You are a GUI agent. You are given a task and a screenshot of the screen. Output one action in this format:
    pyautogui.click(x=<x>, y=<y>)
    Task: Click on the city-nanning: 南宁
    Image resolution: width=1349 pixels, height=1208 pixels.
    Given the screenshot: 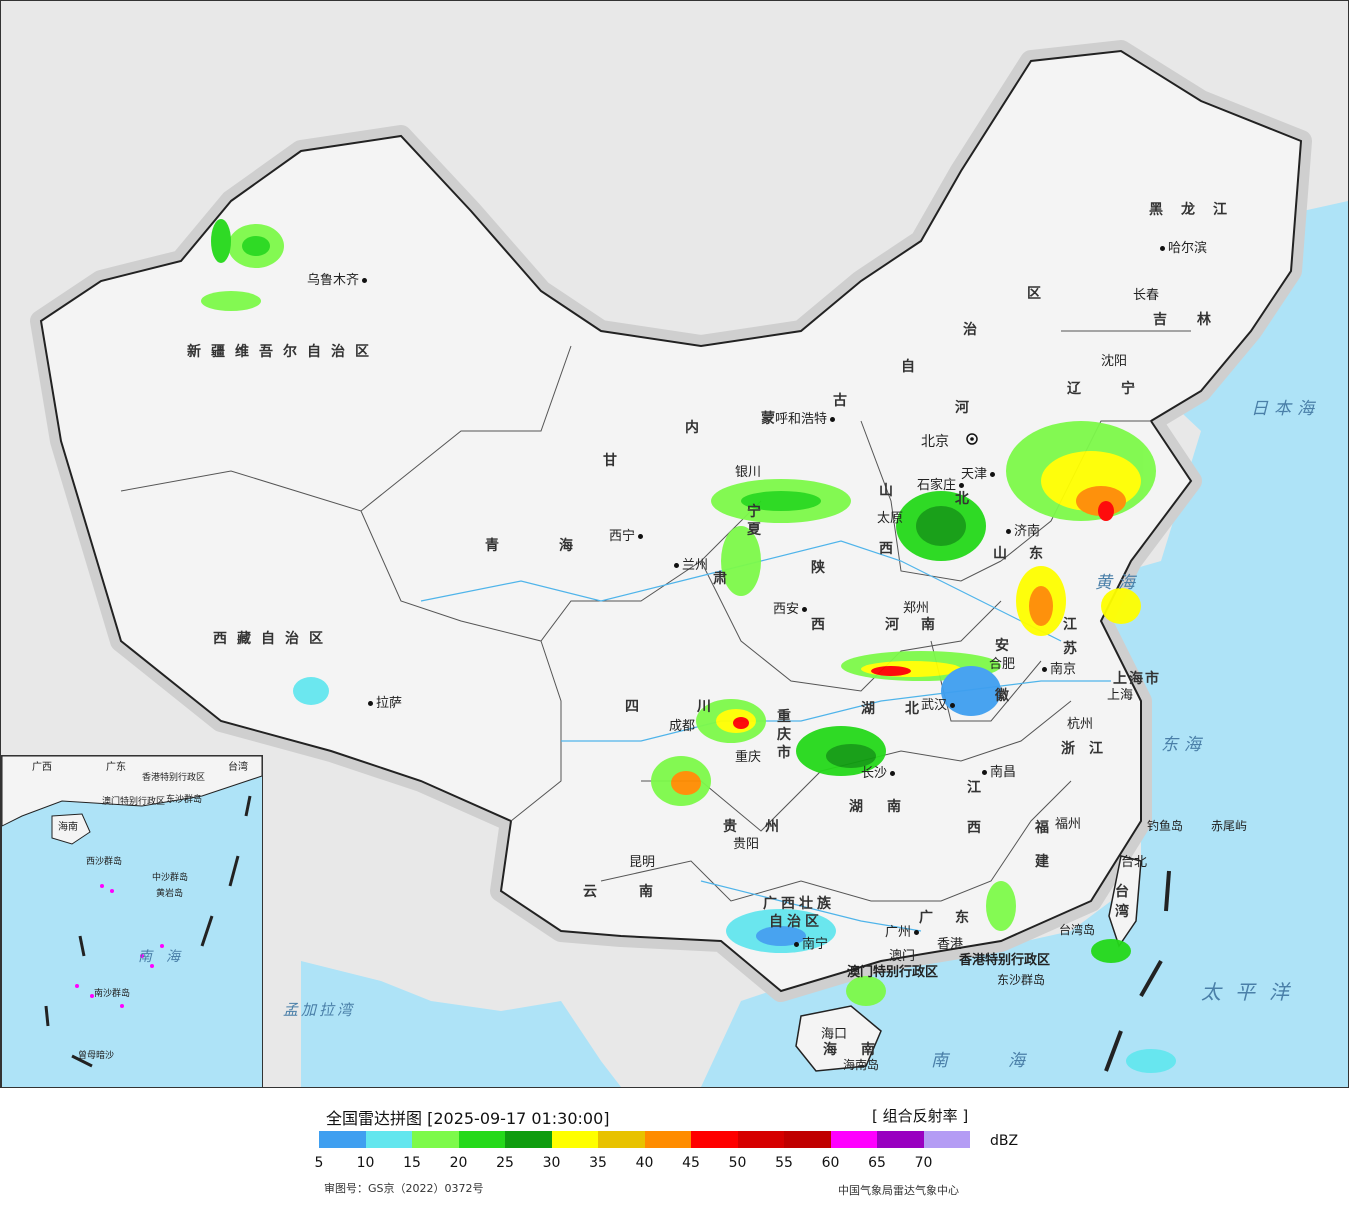 What is the action you would take?
    pyautogui.click(x=809, y=942)
    